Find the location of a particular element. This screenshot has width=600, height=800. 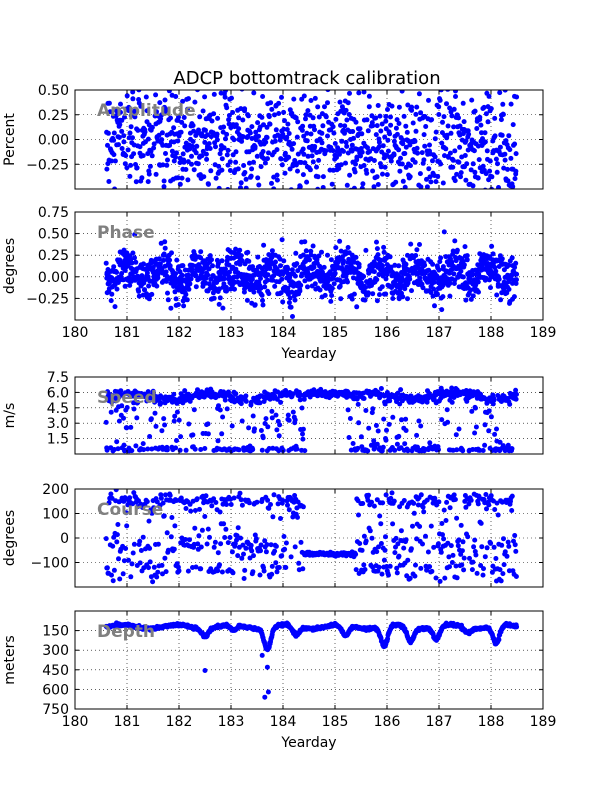

panel-watermark-speed: Speed is located at coordinates (127, 398).